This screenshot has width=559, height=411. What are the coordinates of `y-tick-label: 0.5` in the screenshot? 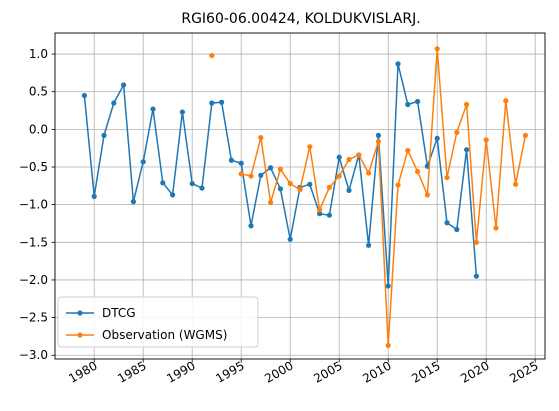 It's located at (38, 92).